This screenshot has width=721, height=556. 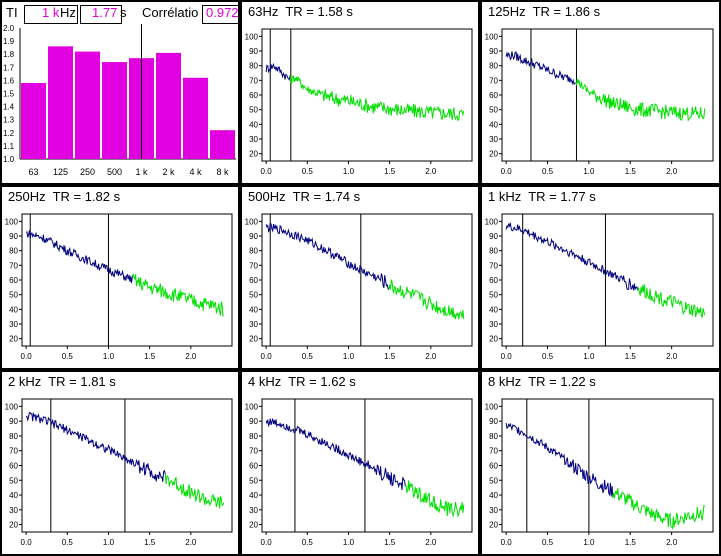 I want to click on decay-chart: 20 30 40 50 60 70 80 90 100 0.0 0.5 1.0 1.5 2.0, so click(x=359, y=287).